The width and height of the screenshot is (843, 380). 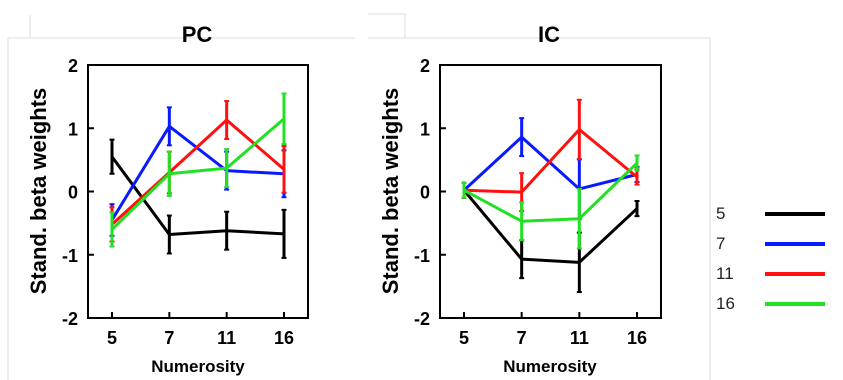 I want to click on legend-item-7: 7, so click(x=774, y=245).